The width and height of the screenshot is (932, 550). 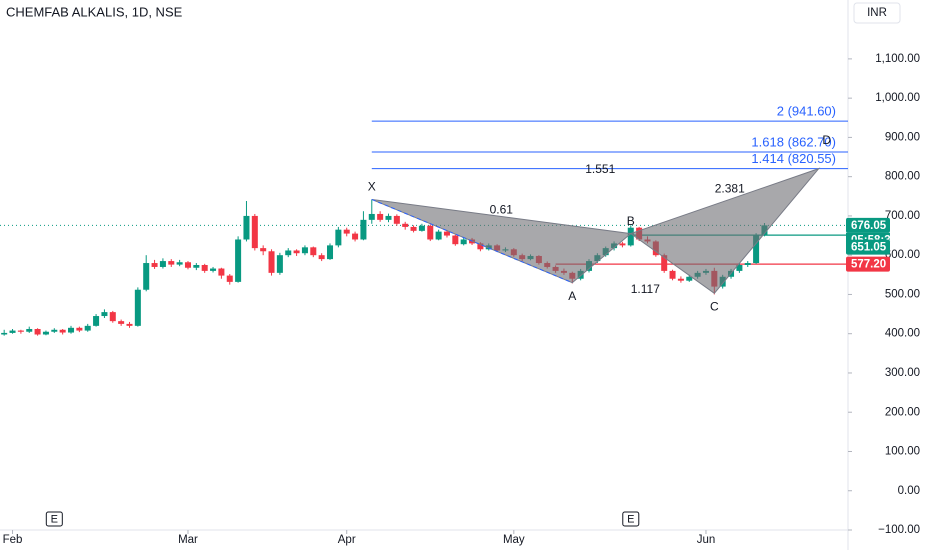 I want to click on y-tick-label: 700.00, so click(x=902, y=216).